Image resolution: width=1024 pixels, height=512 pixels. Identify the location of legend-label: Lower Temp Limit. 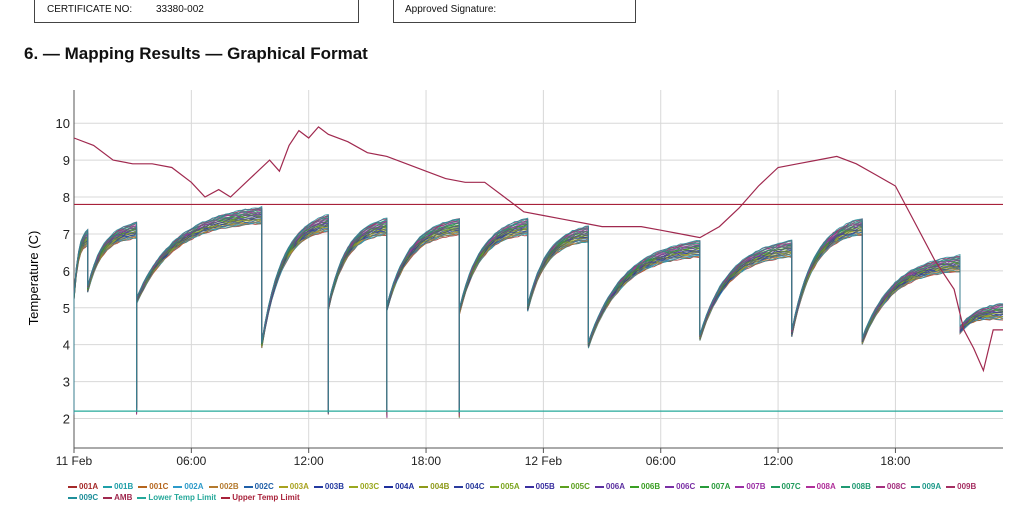
(182, 497).